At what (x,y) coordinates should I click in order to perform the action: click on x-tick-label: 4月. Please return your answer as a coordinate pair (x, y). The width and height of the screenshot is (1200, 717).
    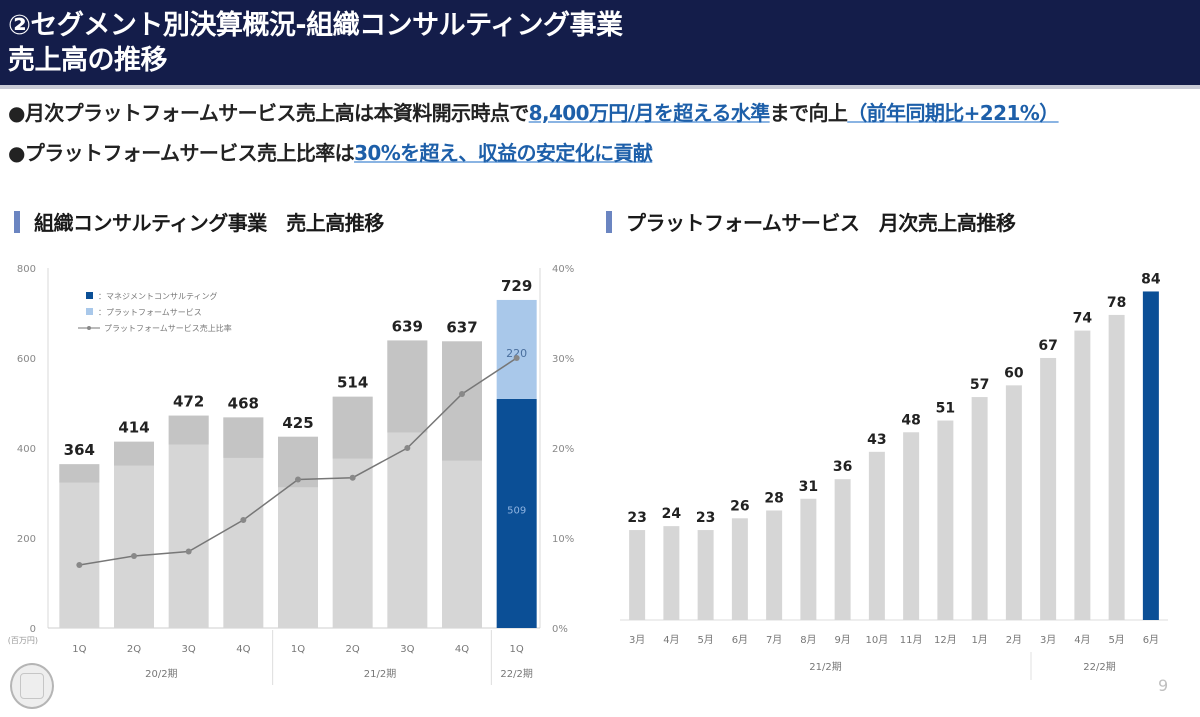
    Looking at the image, I should click on (1082, 640).